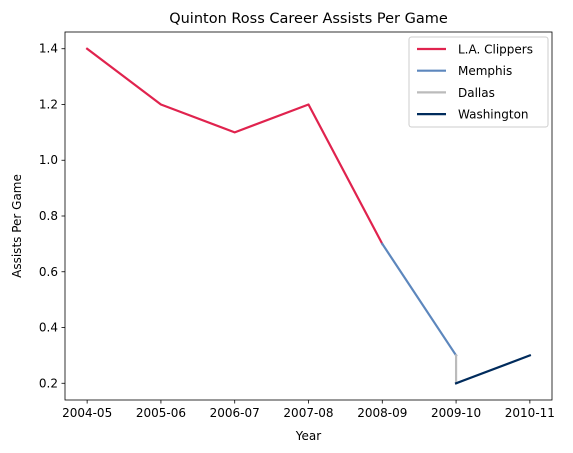 This screenshot has height=453, width=573. What do you see at coordinates (48, 216) in the screenshot?
I see `y-tick-label: 0.8` at bounding box center [48, 216].